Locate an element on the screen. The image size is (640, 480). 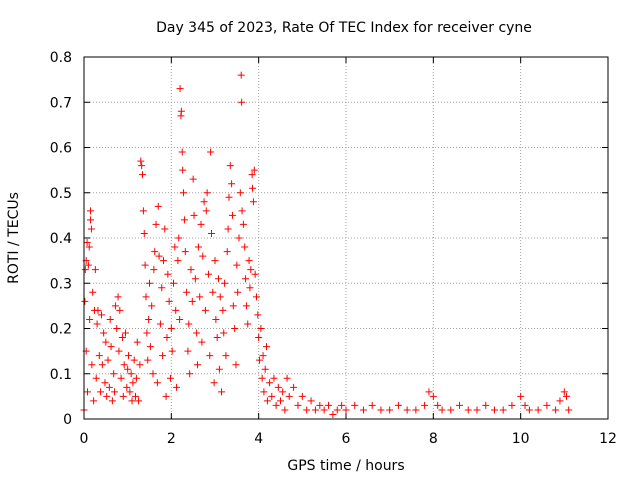
y-tick-label: 0.7 is located at coordinates (61, 103).